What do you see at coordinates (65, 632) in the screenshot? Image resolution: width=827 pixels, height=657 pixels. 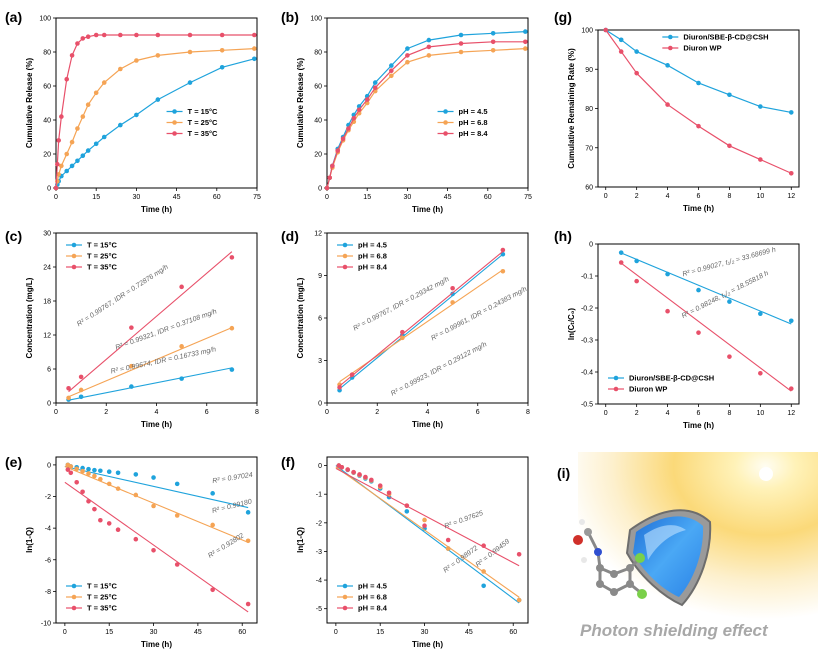 I see `x-tick-label: 0` at bounding box center [65, 632].